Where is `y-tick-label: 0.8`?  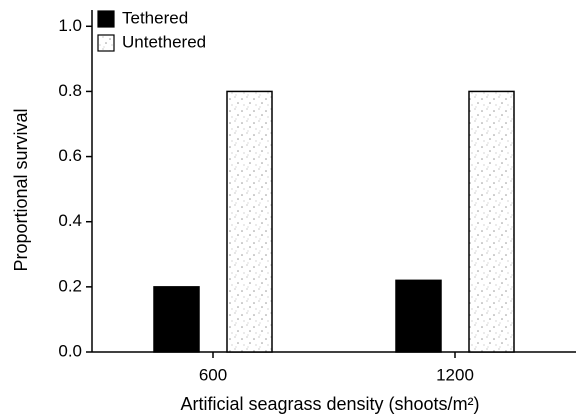 y-tick-label: 0.8 is located at coordinates (70, 90).